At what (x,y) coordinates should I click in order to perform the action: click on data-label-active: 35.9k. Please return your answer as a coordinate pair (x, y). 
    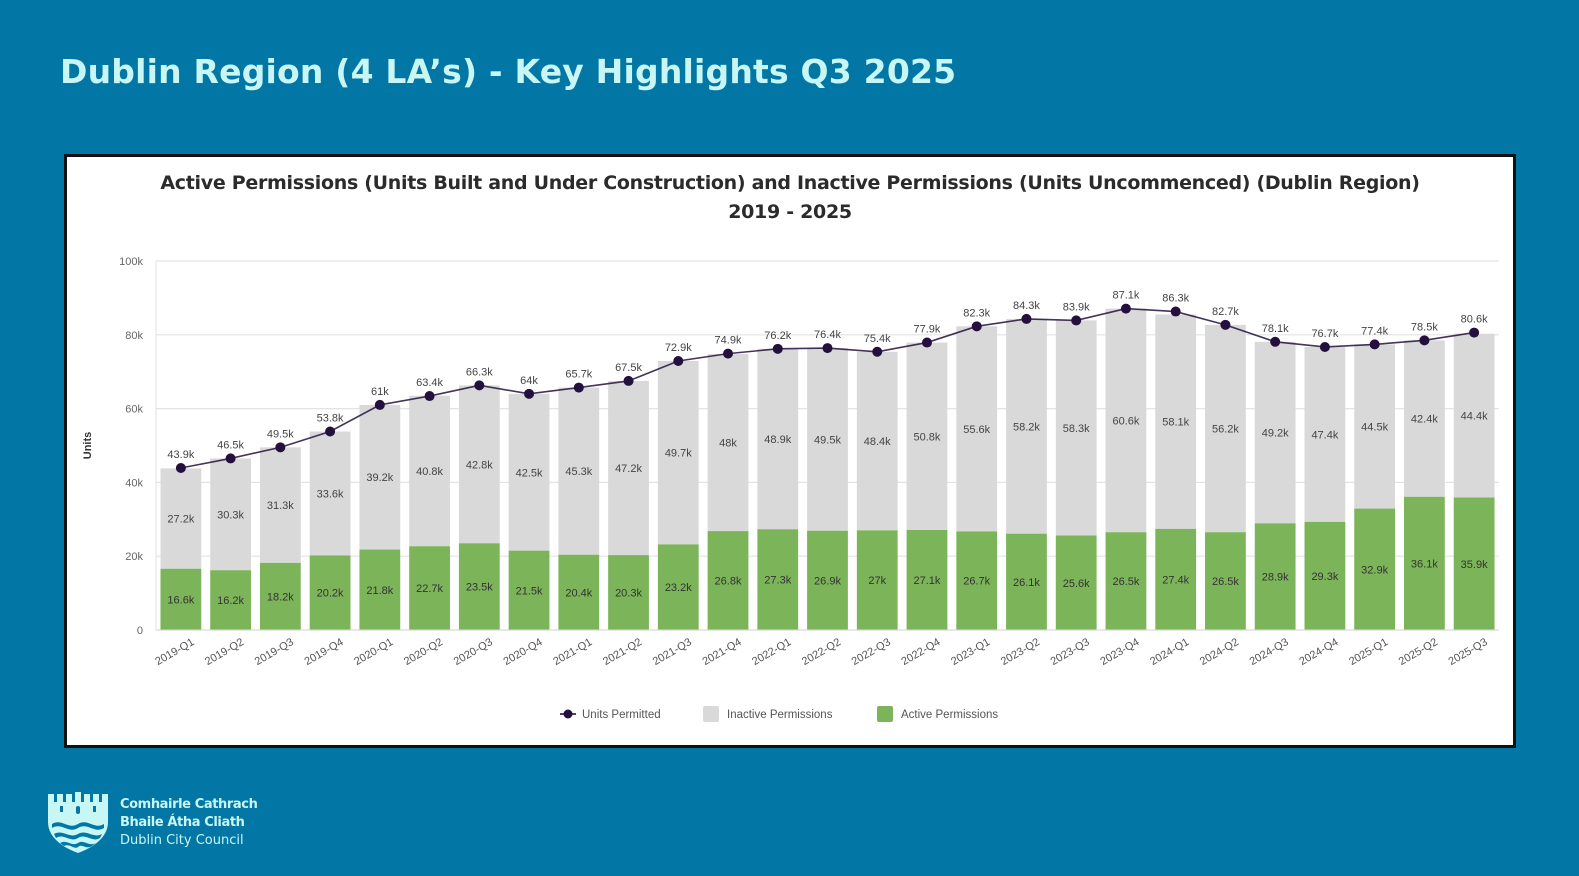
    Looking at the image, I should click on (1474, 565).